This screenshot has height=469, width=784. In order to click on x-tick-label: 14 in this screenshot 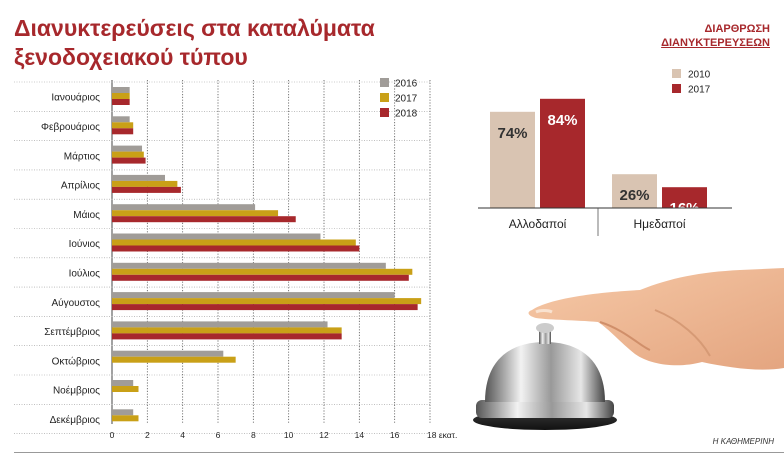, I will do `click(360, 435)`.